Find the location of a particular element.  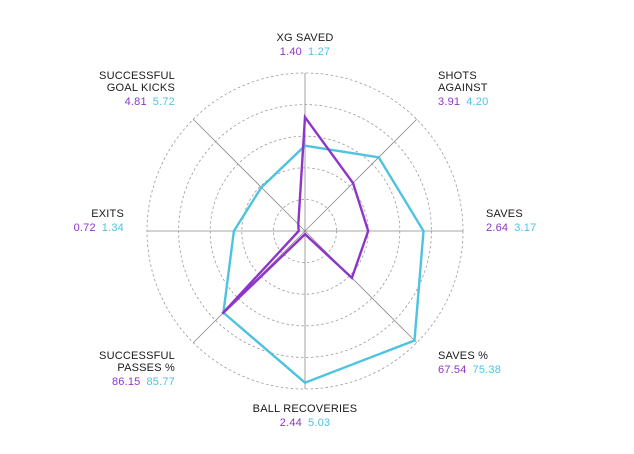

value-b: 5.03 is located at coordinates (319, 423).